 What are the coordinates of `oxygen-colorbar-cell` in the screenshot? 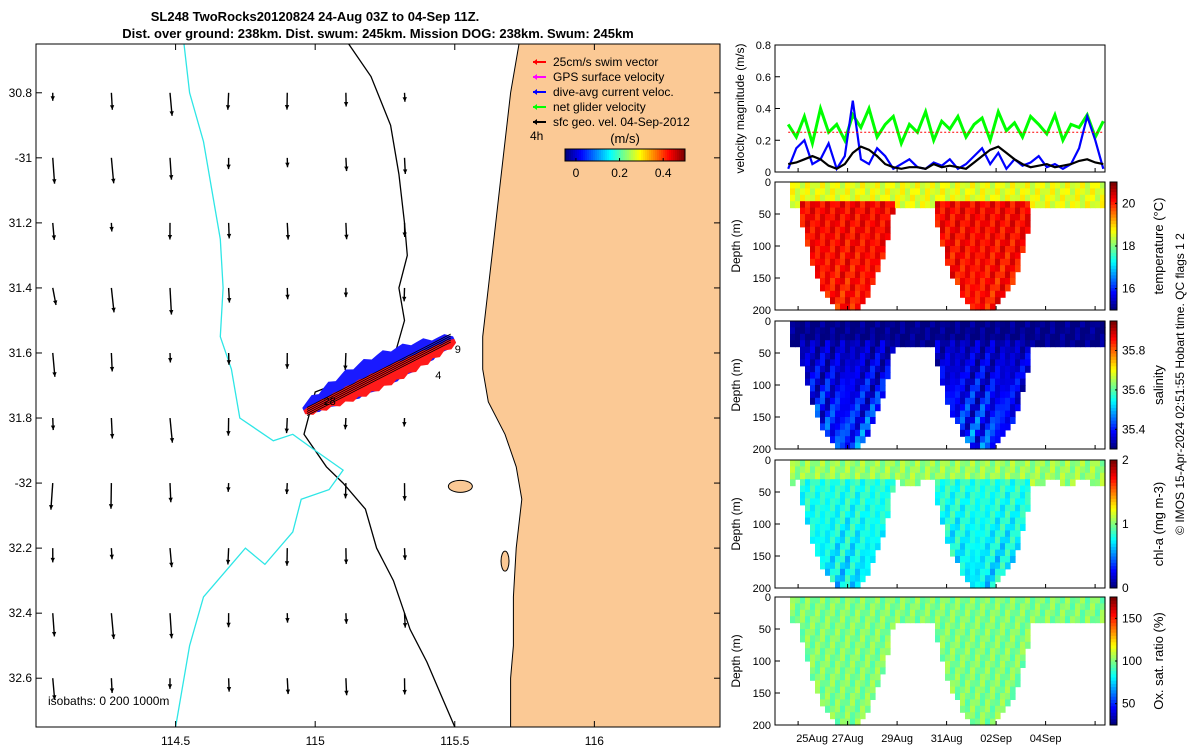 It's located at (1113, 691).